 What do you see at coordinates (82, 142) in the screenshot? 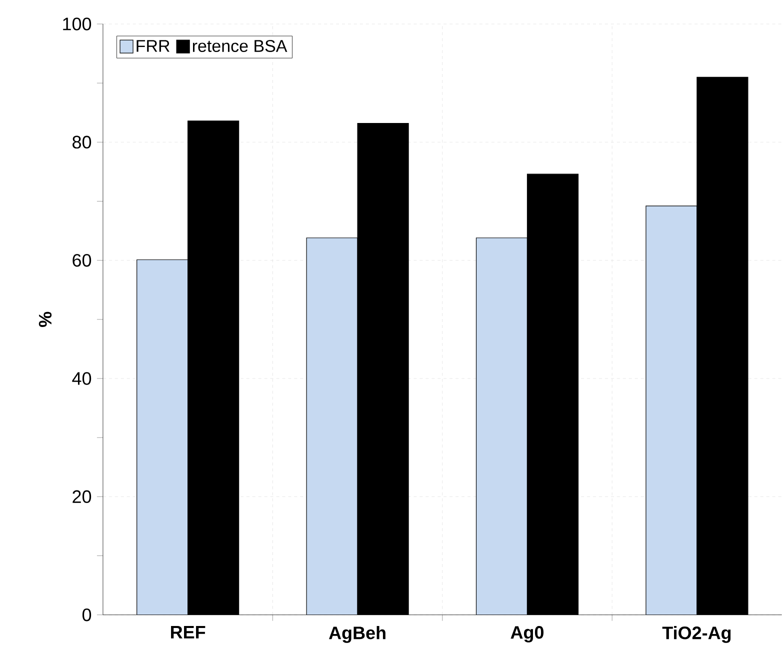
I see `y-tick-label: 80` at bounding box center [82, 142].